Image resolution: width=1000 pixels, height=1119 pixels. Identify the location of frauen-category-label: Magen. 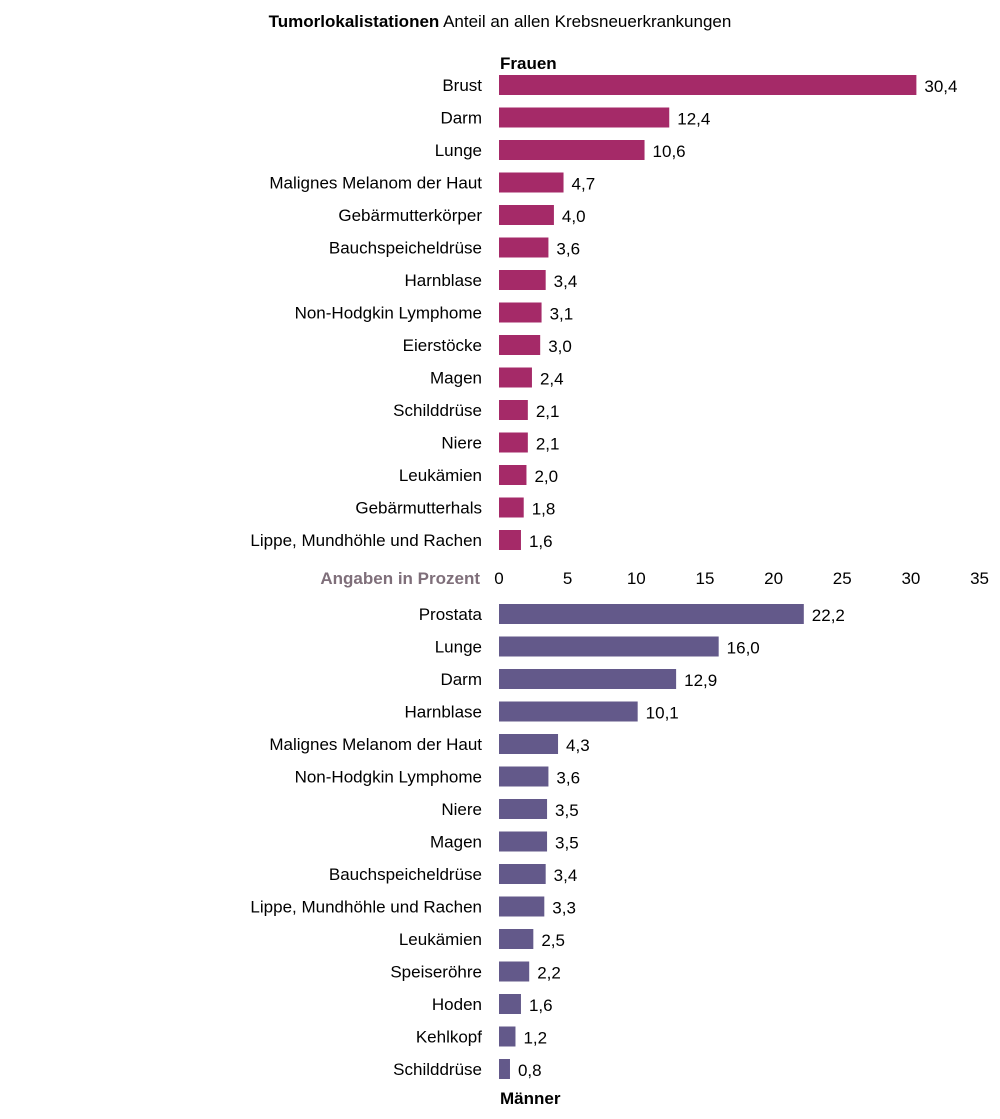
(456, 378).